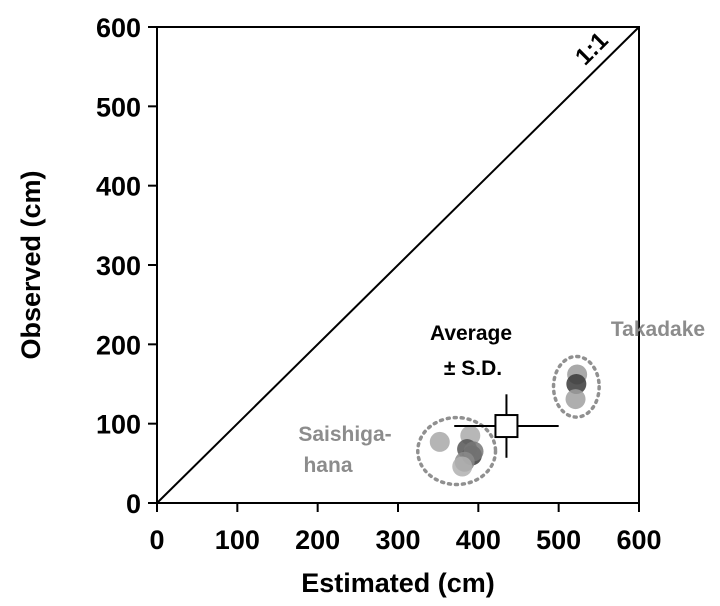 This screenshot has height=606, width=720. Describe the element at coordinates (118, 425) in the screenshot. I see `y-tick-label: 100` at that location.